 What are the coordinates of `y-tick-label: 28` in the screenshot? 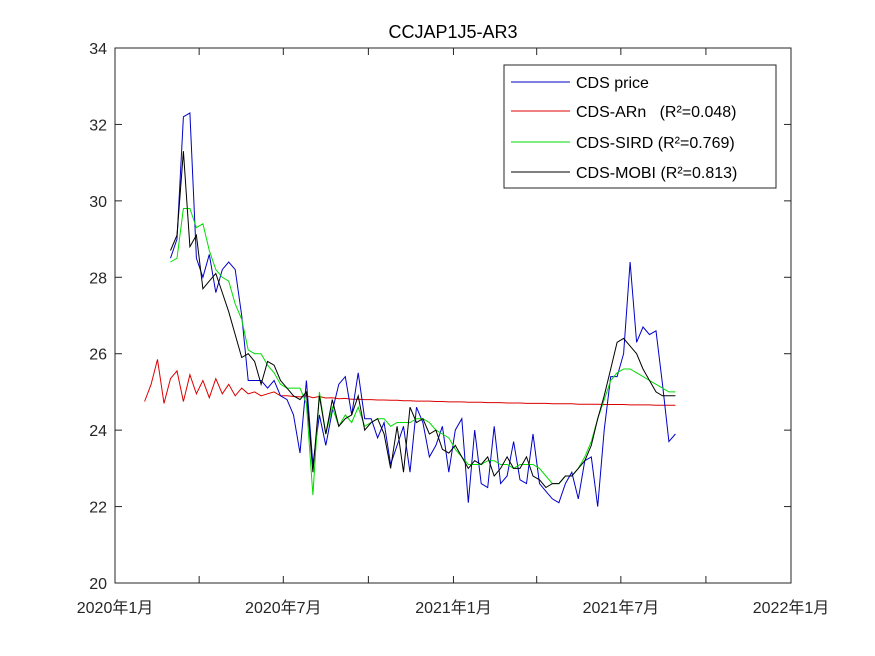 It's located at (98, 278).